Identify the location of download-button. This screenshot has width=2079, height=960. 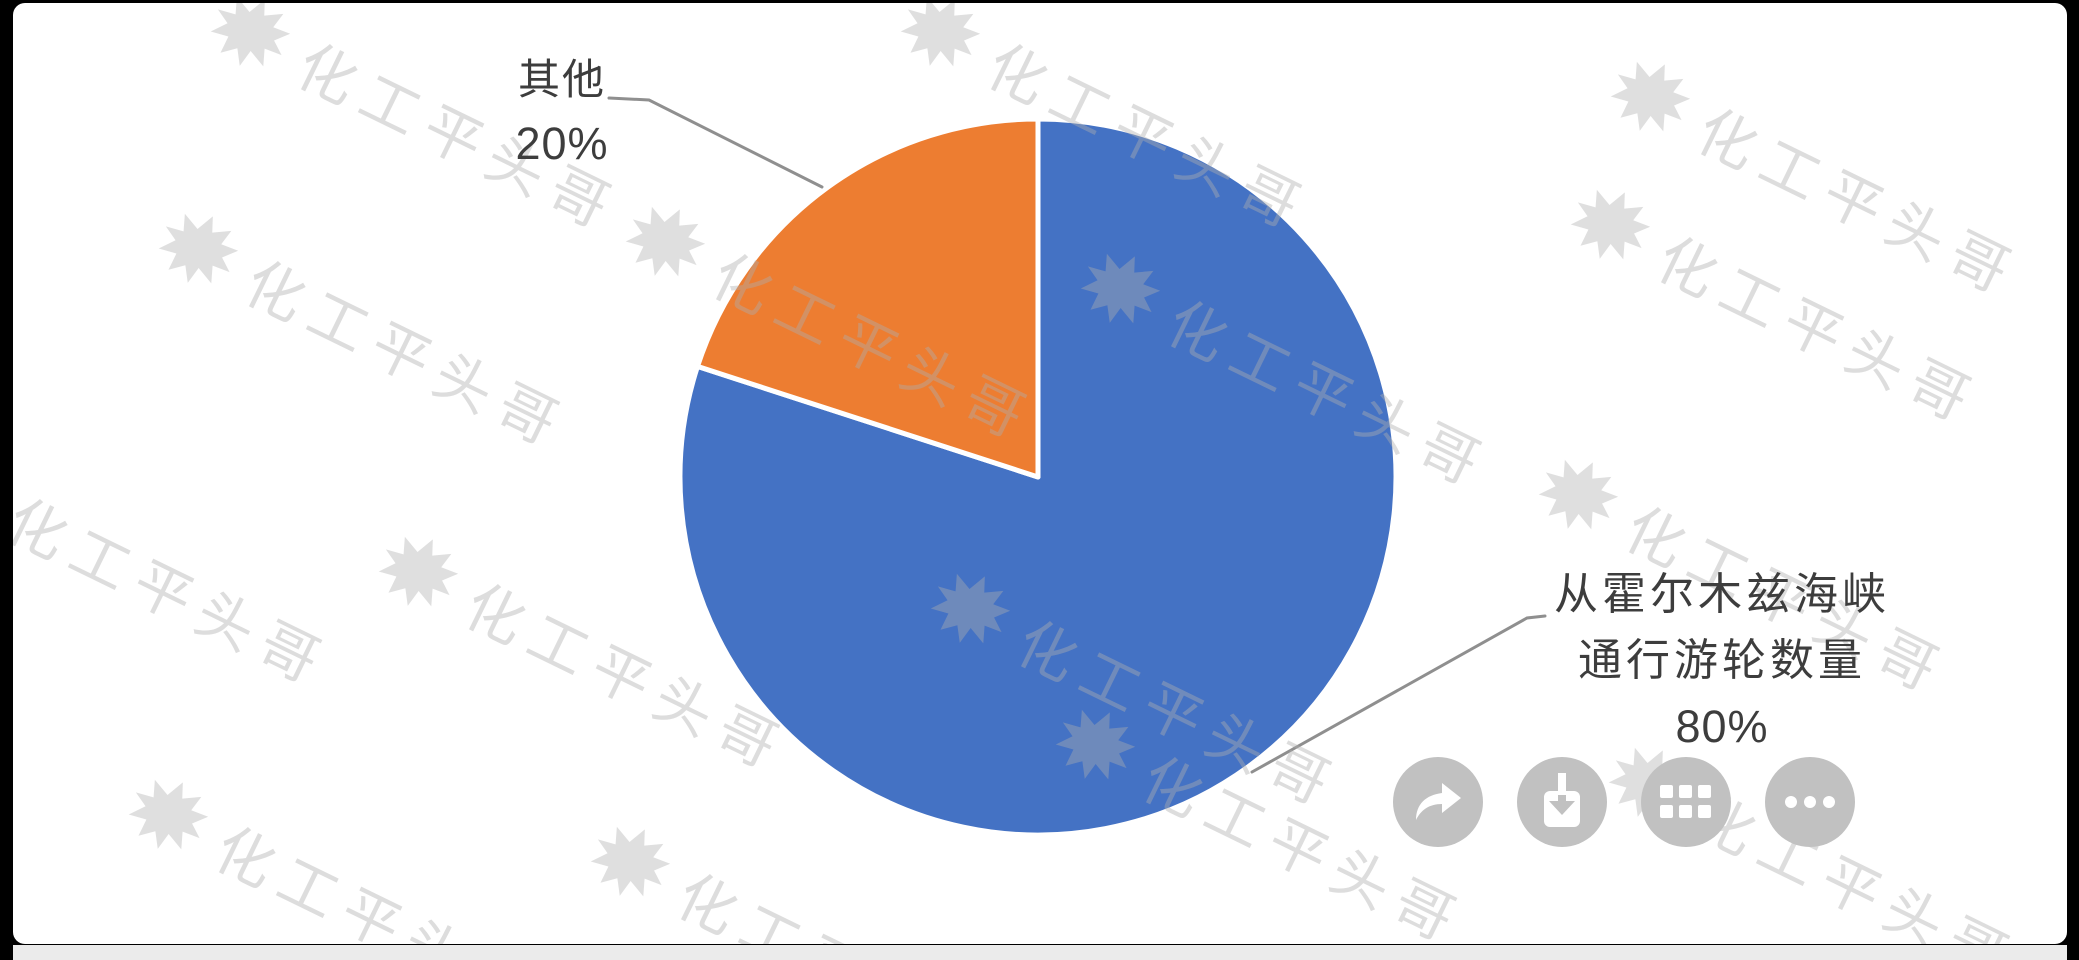
(1562, 802).